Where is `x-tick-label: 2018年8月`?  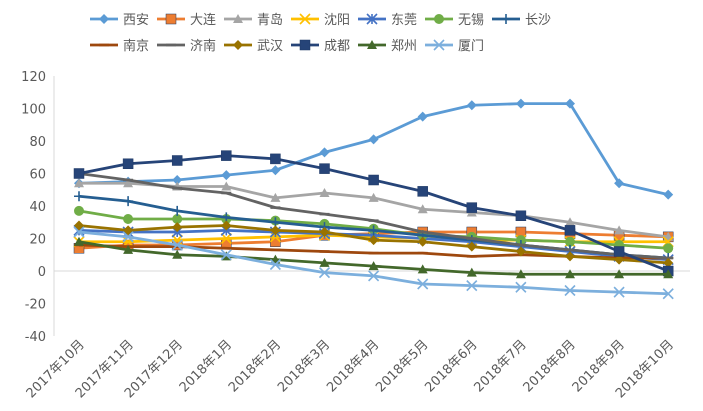 x-tick-label: 2018年8月 is located at coordinates (550, 366).